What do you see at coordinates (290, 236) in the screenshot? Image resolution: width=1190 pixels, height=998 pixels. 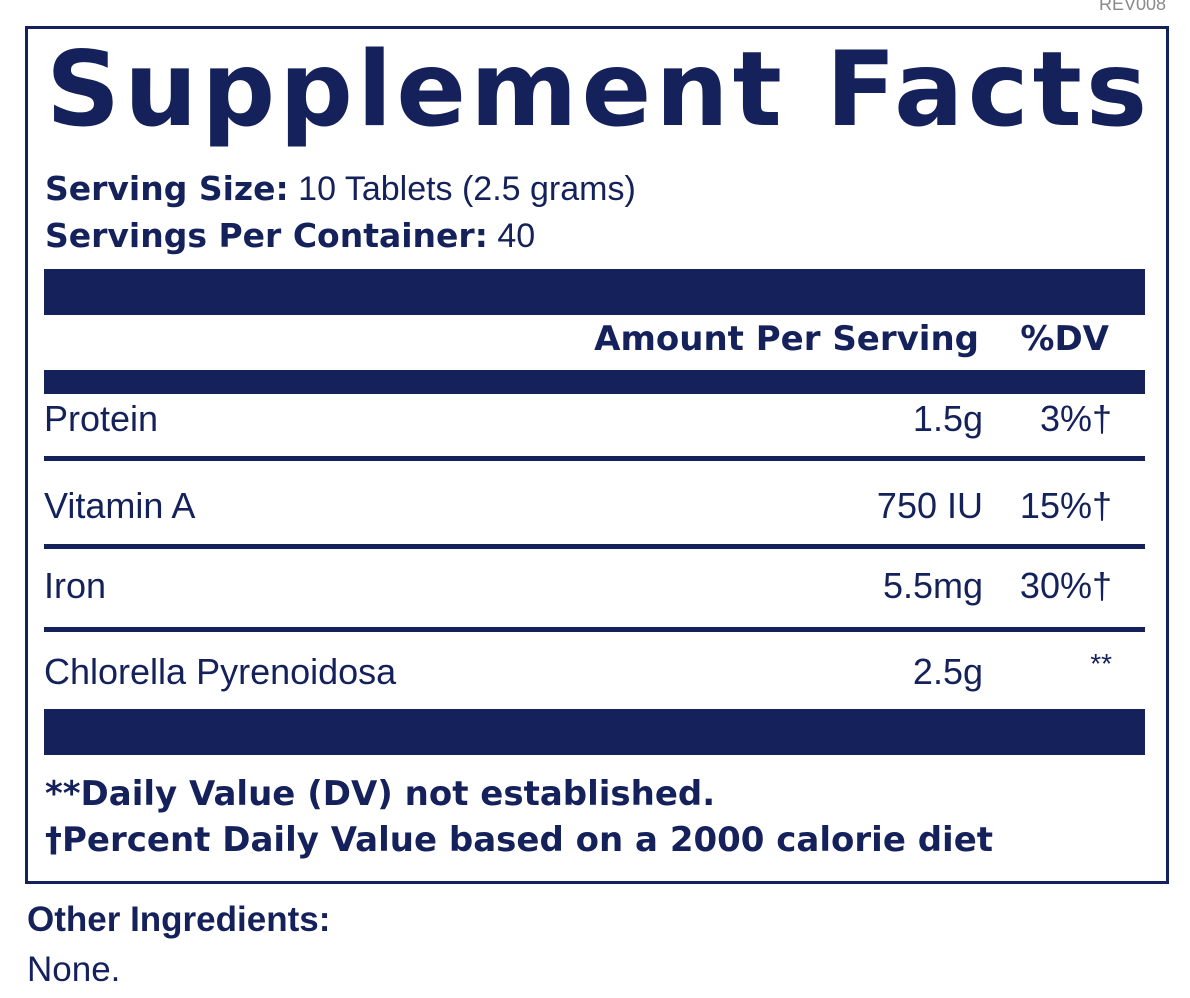 I see `servings-per-container-line: Servings Per Container: 40` at bounding box center [290, 236].